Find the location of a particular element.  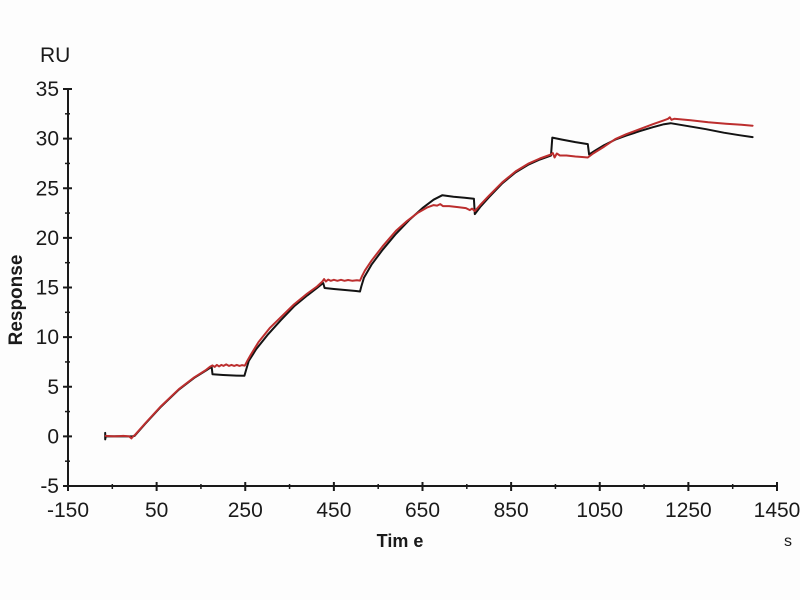

x-tick-label: 650 is located at coordinates (422, 510).